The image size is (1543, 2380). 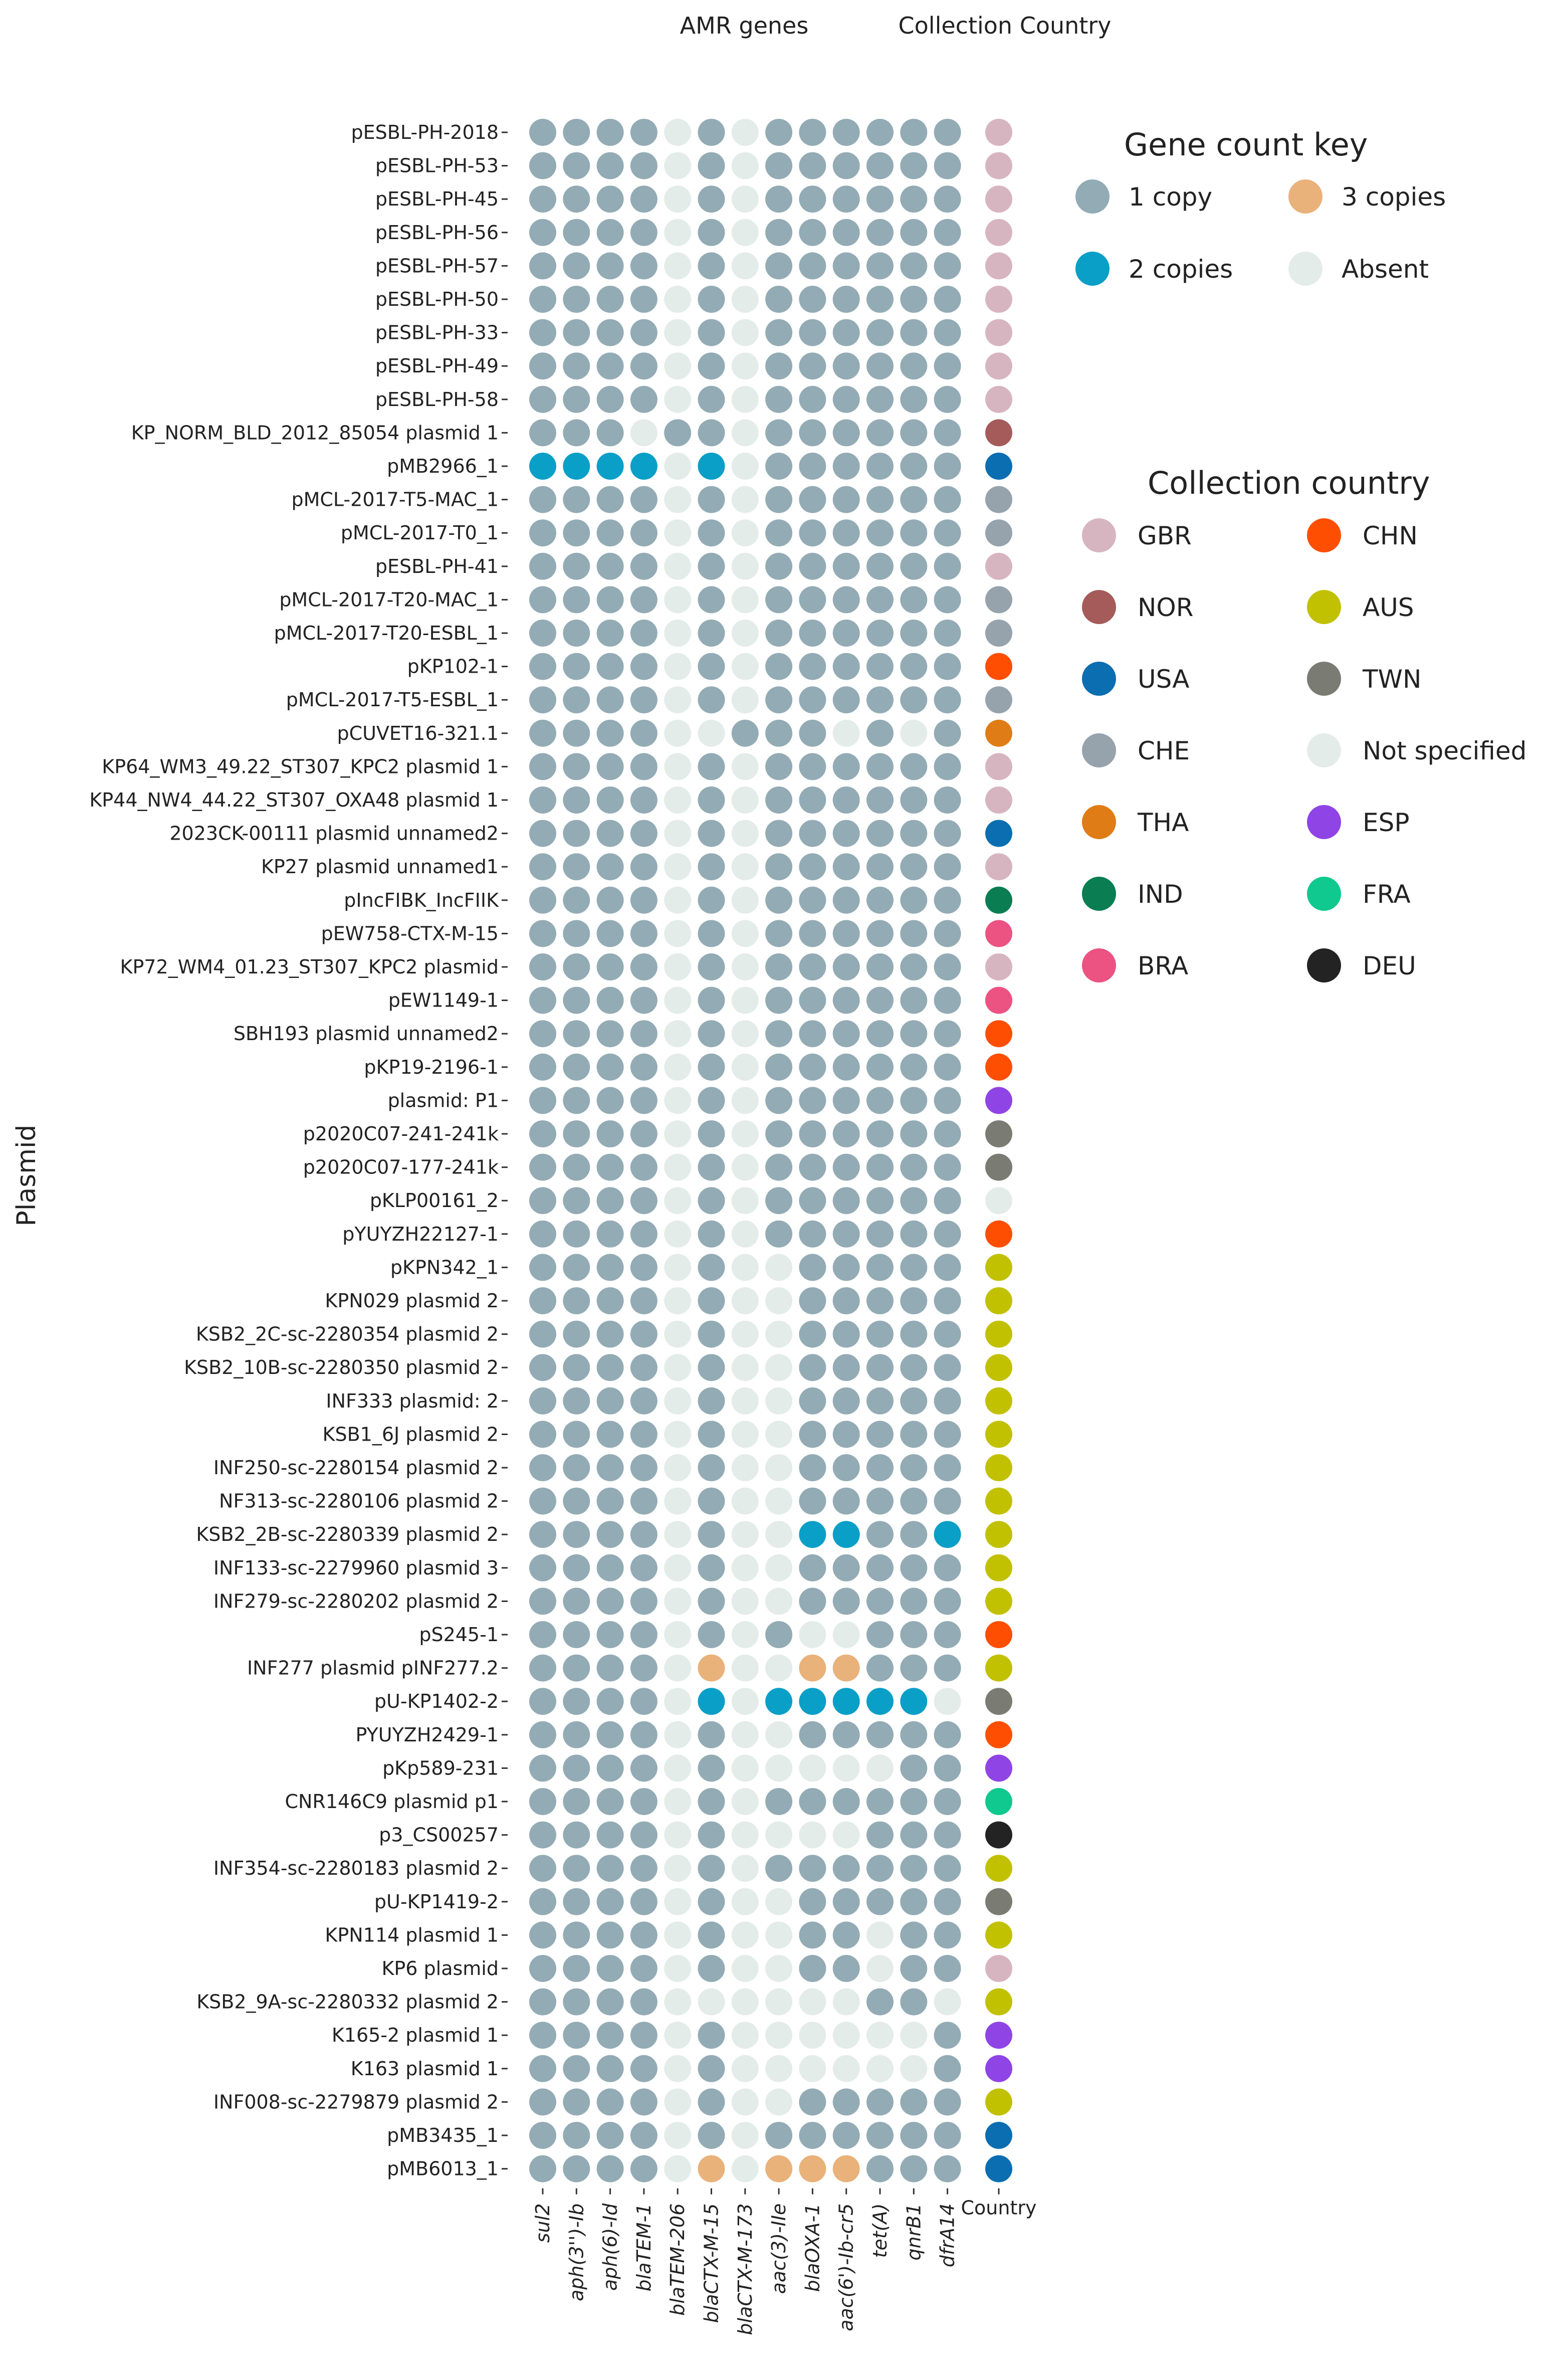 I want to click on country-column-label: Country, so click(x=999, y=2208).